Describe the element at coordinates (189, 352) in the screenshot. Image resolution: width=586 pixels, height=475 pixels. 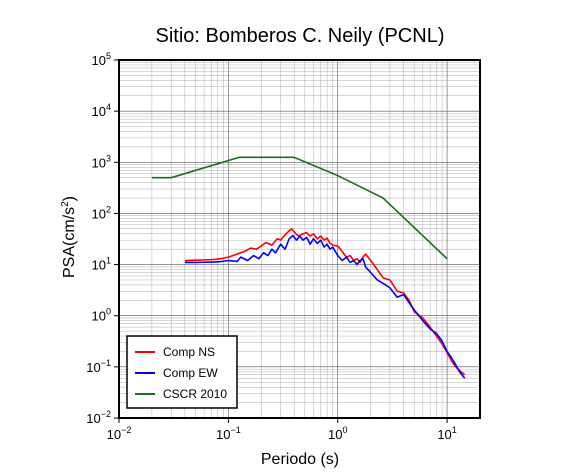
I see `legend-label-comp-ns: Comp NS` at that location.